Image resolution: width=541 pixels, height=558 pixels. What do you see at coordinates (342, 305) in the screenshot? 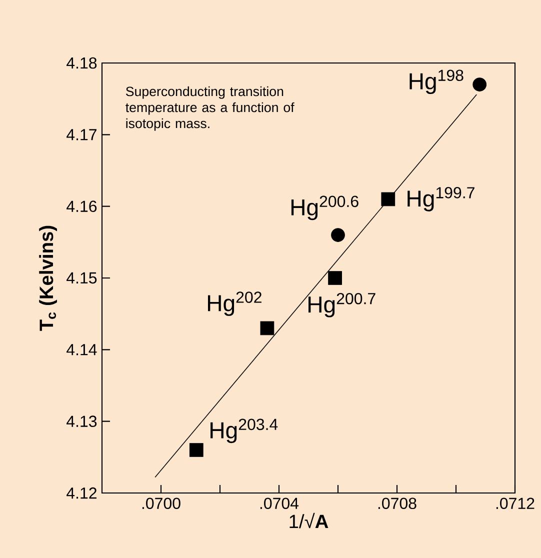
I see `annotation: Hg$^{200.7}$` at bounding box center [342, 305].